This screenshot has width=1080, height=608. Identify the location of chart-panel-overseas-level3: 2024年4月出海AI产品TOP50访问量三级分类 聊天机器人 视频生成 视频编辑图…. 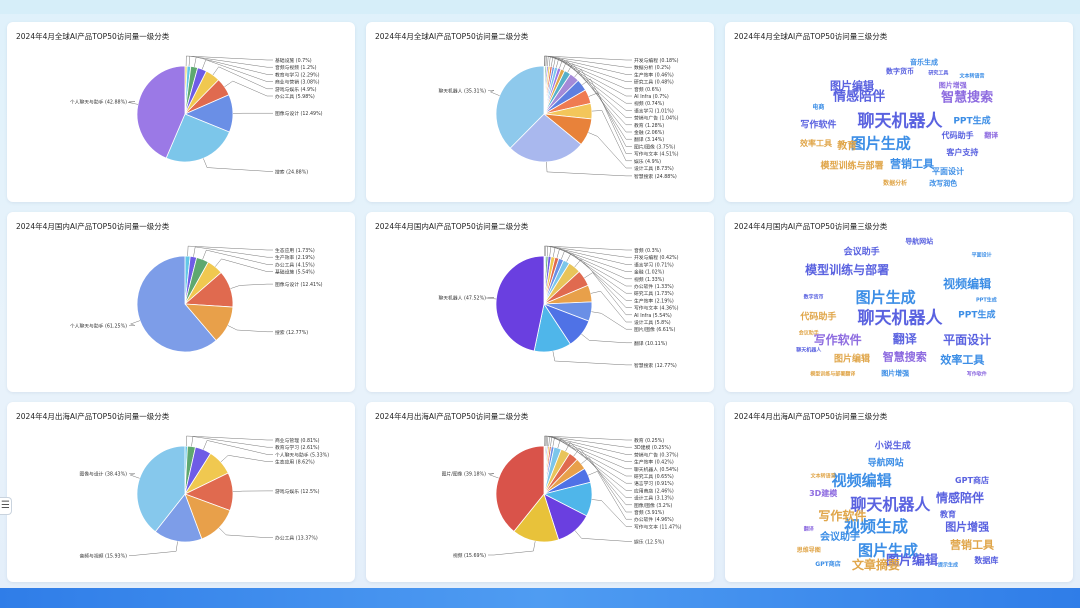
(899, 492).